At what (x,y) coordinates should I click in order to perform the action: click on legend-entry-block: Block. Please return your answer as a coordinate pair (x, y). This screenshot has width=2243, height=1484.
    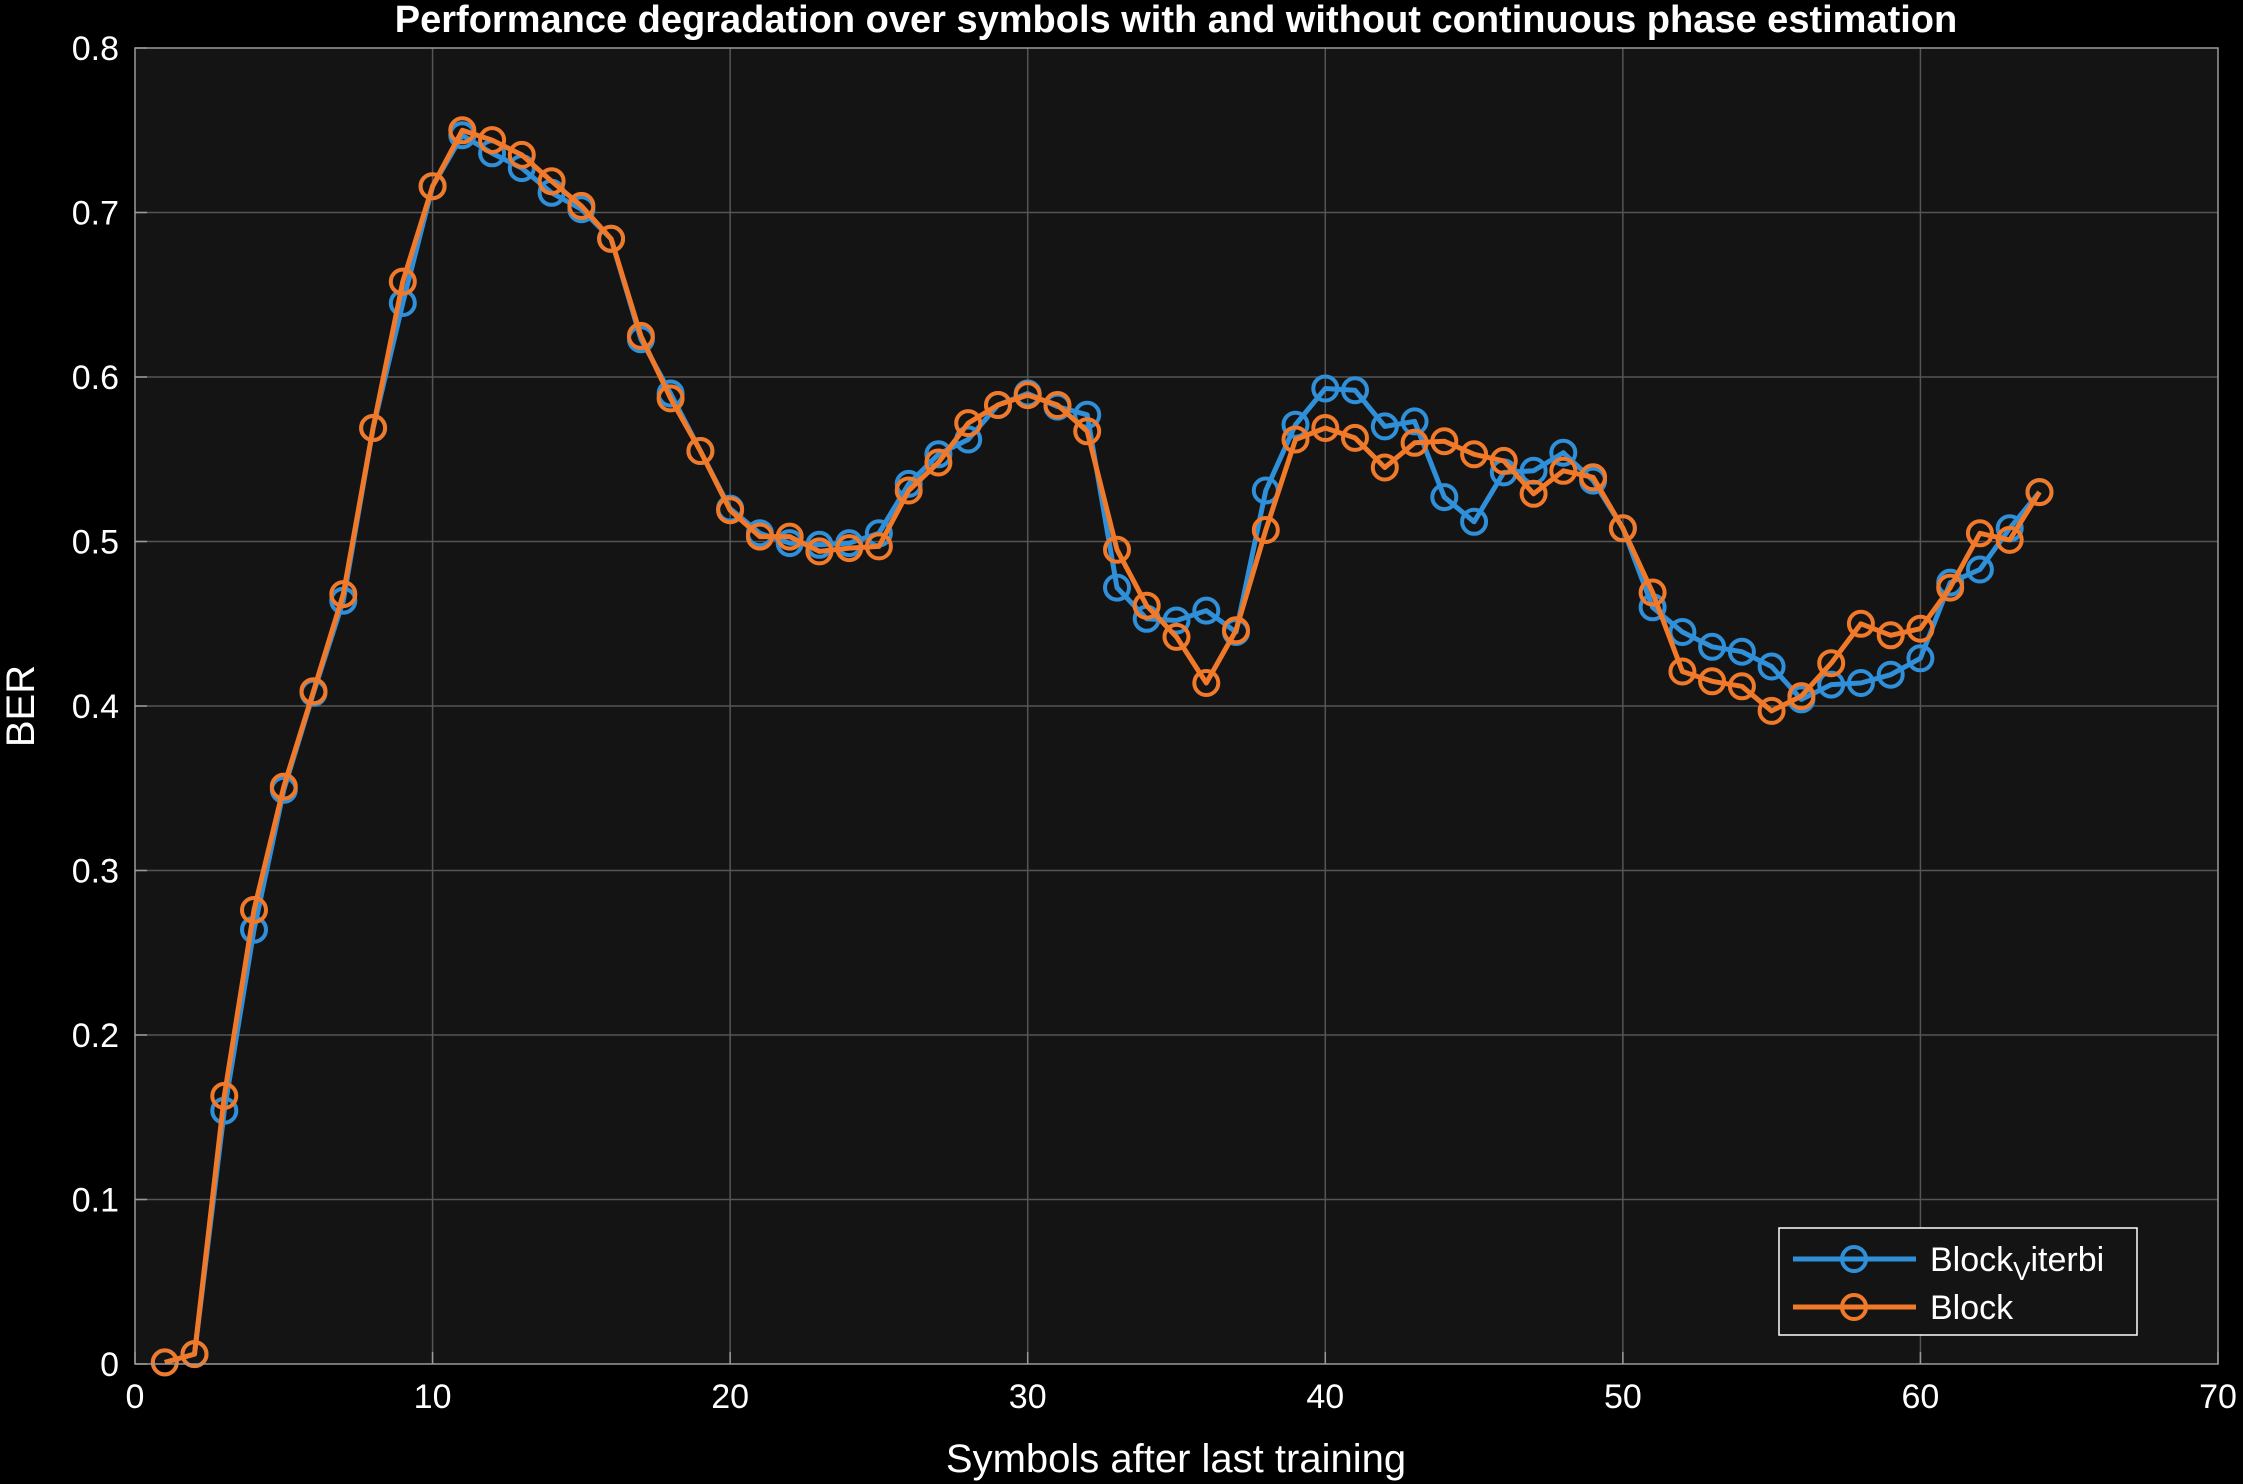
    Looking at the image, I should click on (1903, 1308).